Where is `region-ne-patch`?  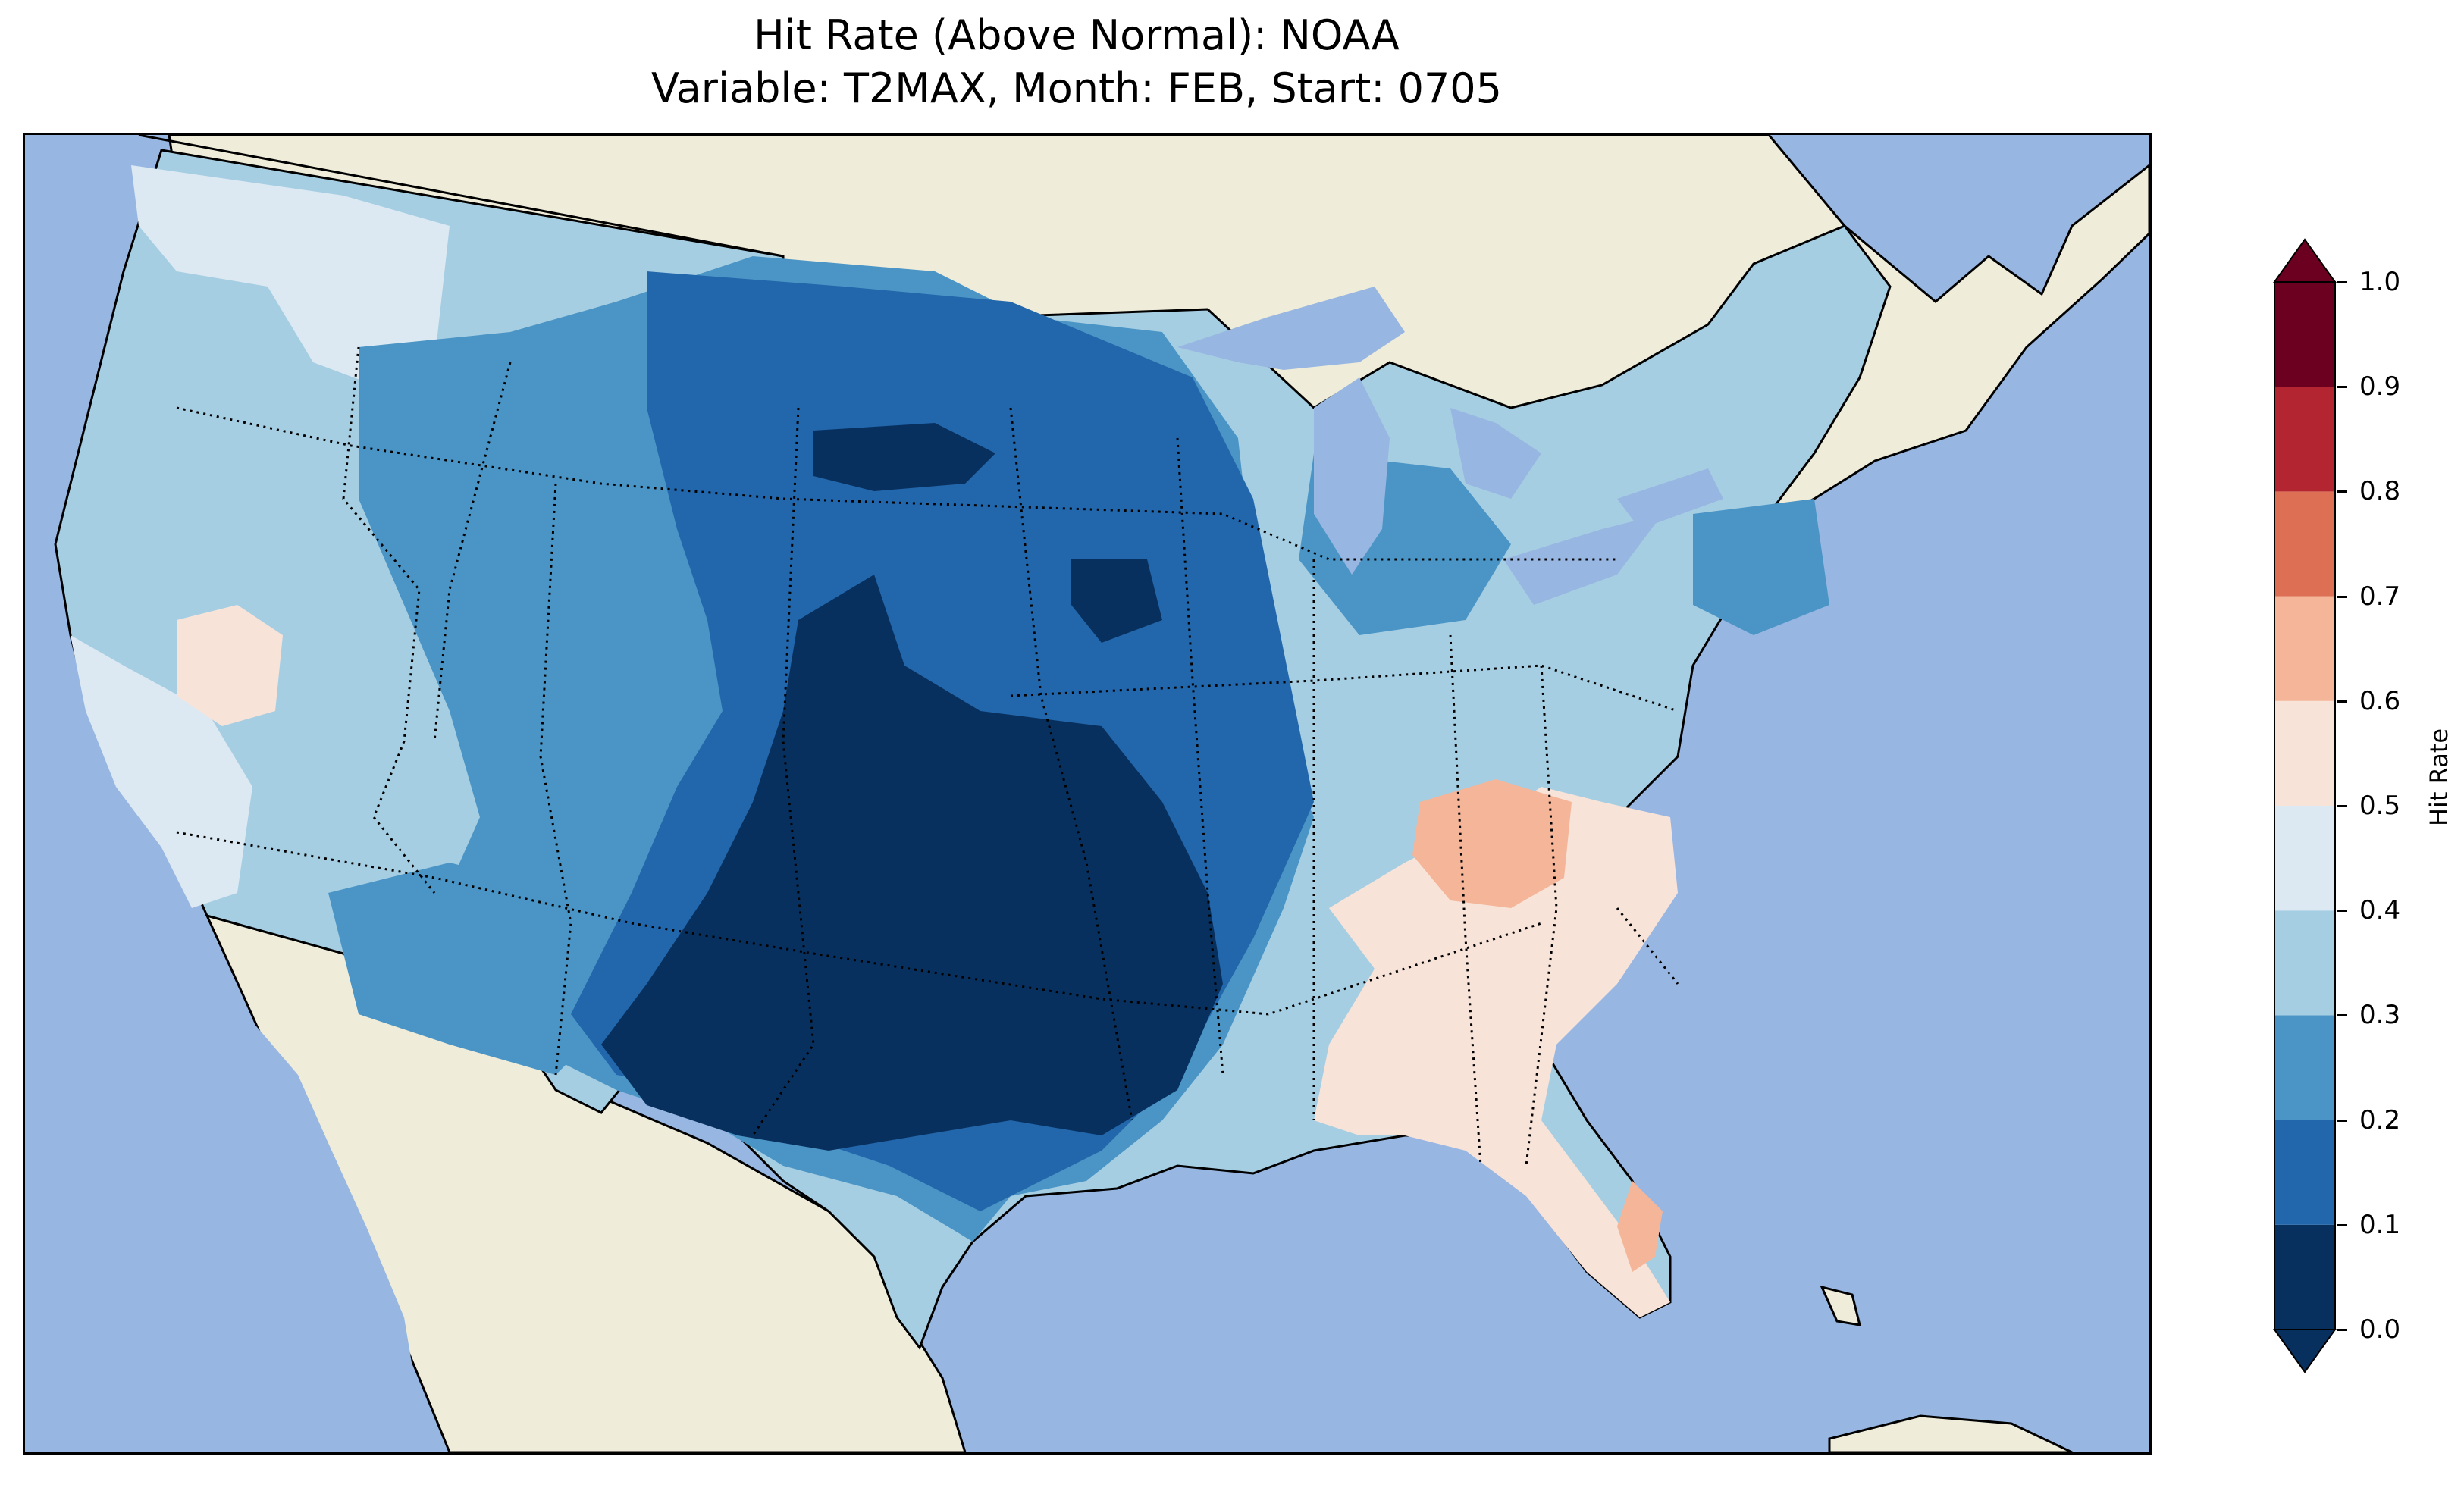
region-ne-patch is located at coordinates (1761, 567).